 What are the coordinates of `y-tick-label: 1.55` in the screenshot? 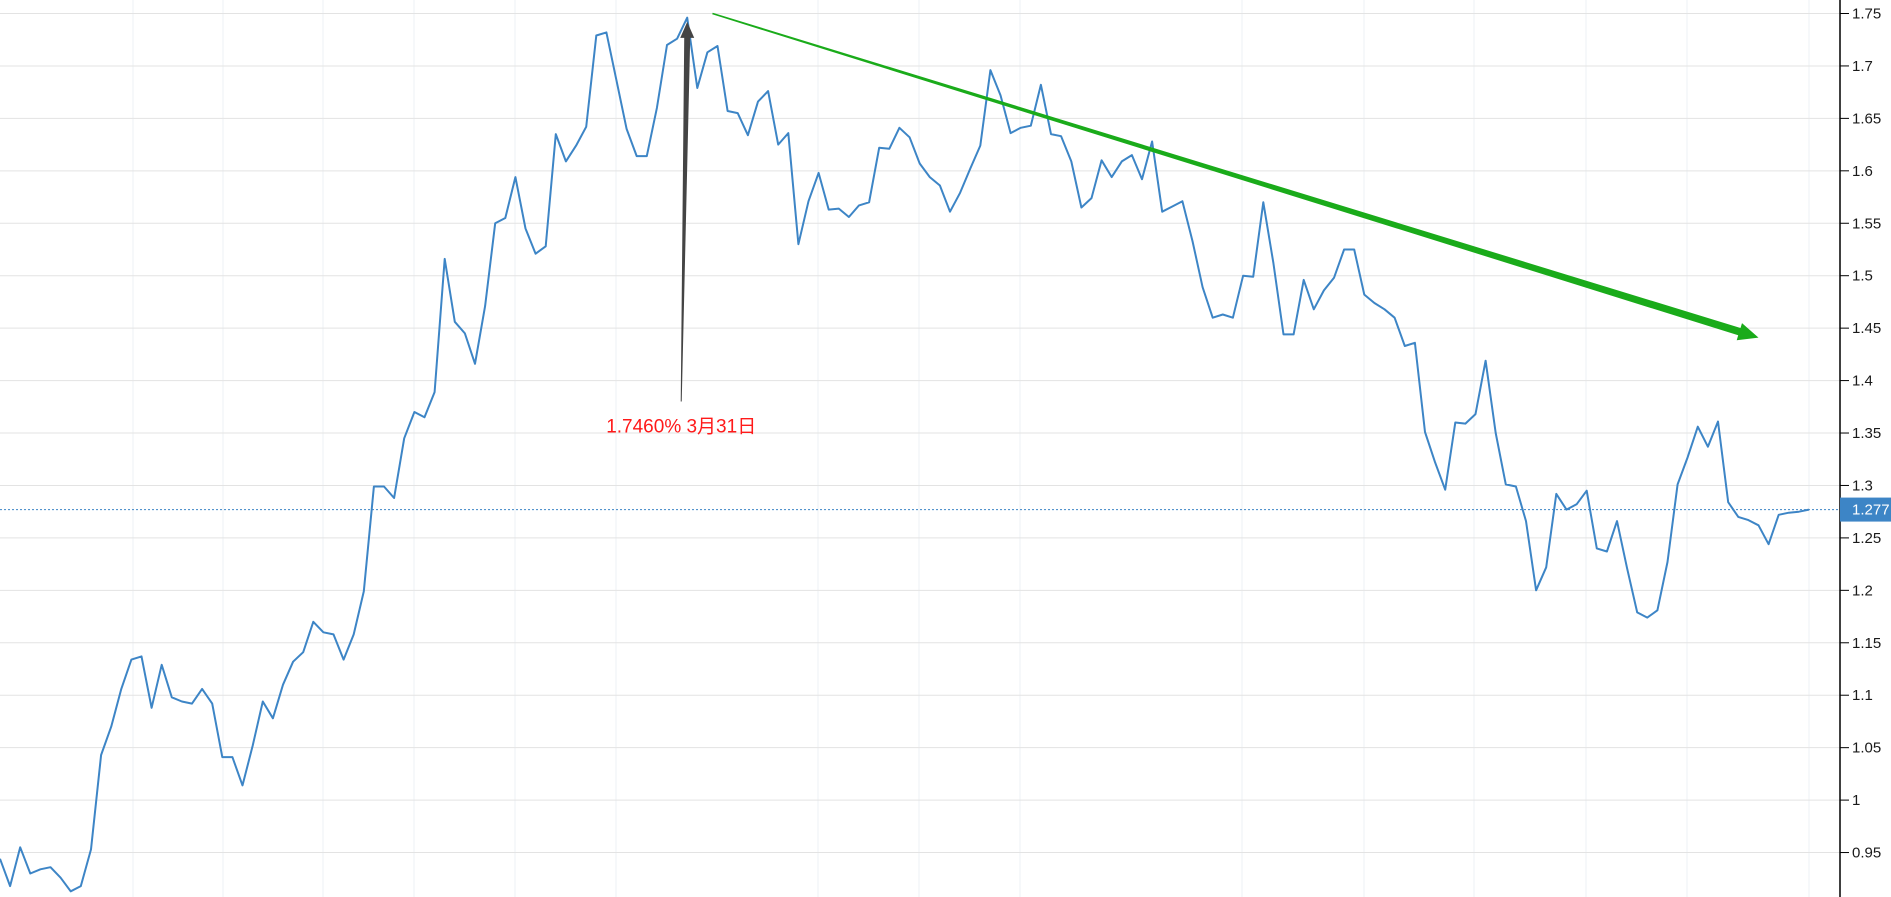 It's located at (1866, 223).